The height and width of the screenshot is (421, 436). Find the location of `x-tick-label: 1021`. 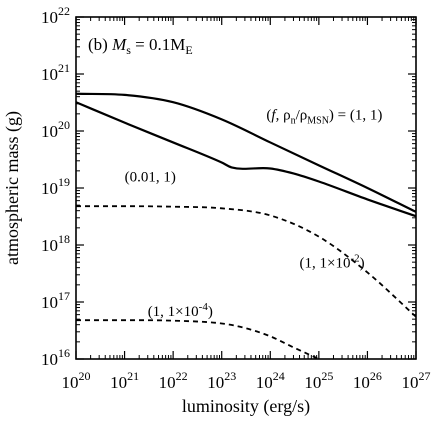

x-tick-label: 1021 is located at coordinates (124, 380).